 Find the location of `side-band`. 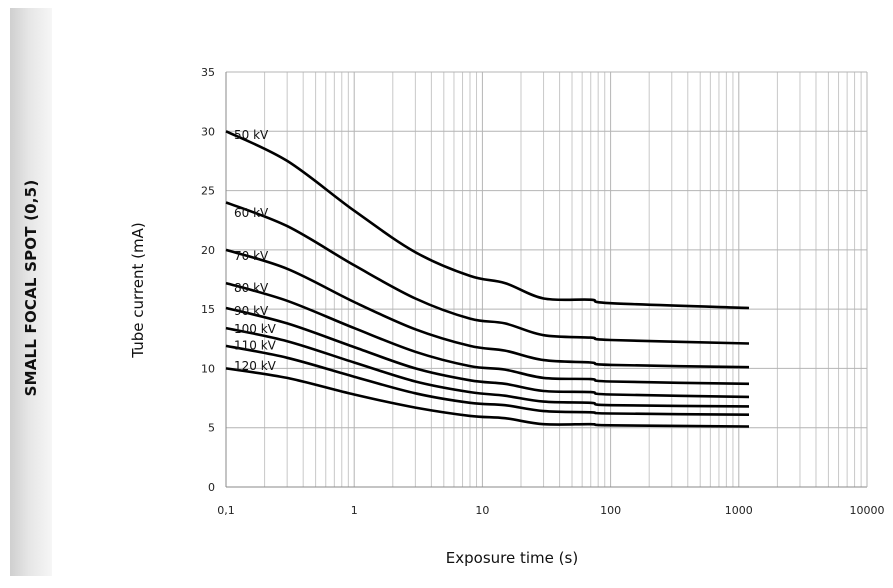

side-band is located at coordinates (31, 292).